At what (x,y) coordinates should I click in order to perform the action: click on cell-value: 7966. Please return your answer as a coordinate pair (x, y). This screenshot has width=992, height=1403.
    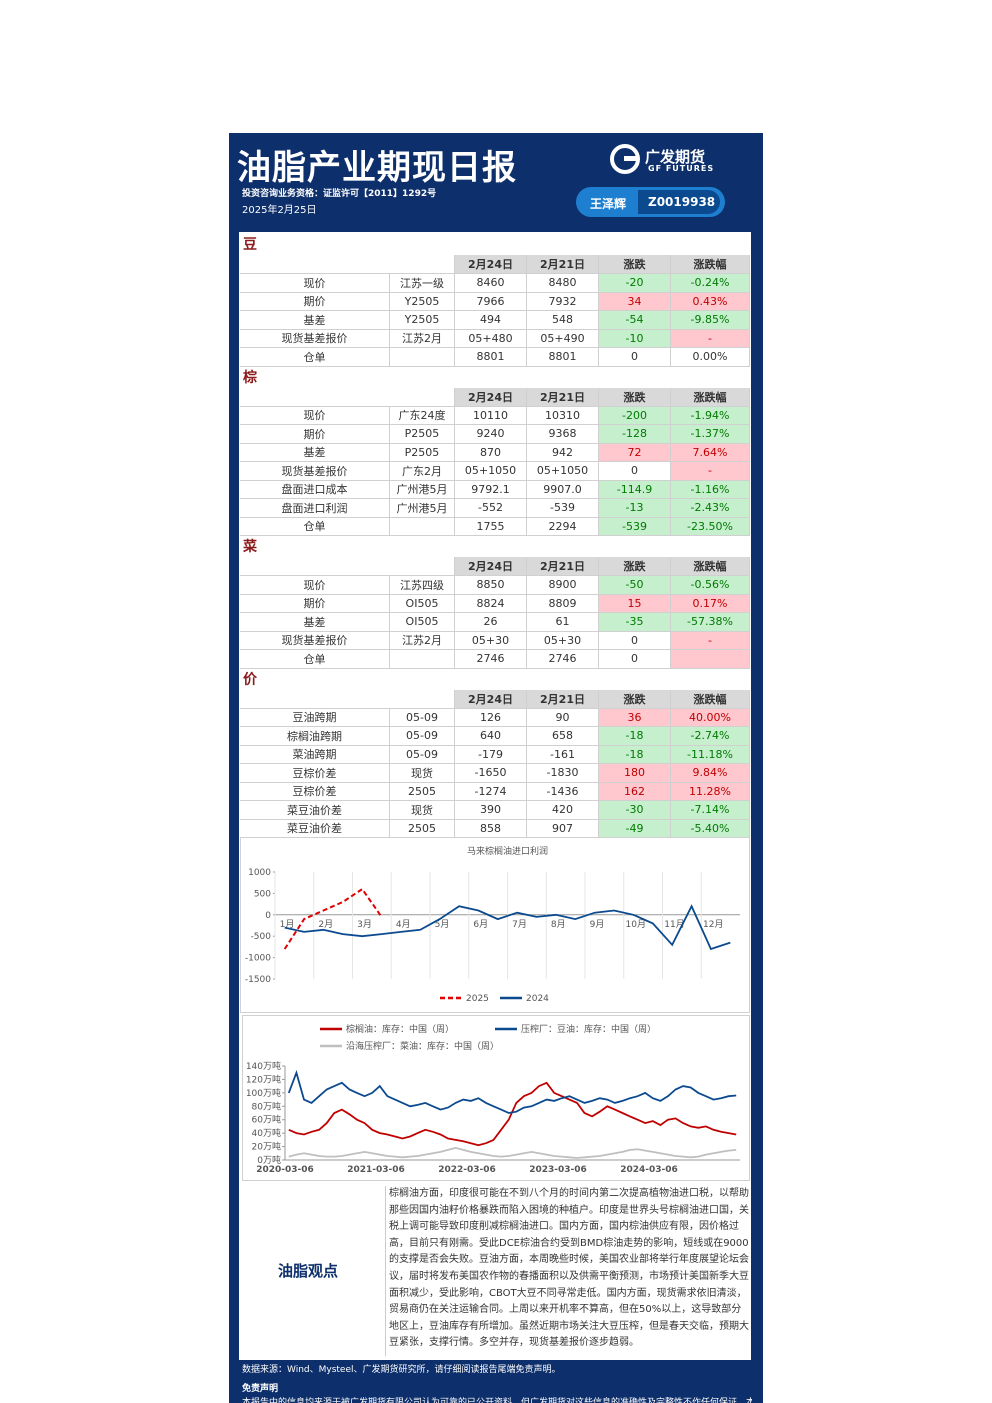
    Looking at the image, I should click on (491, 301).